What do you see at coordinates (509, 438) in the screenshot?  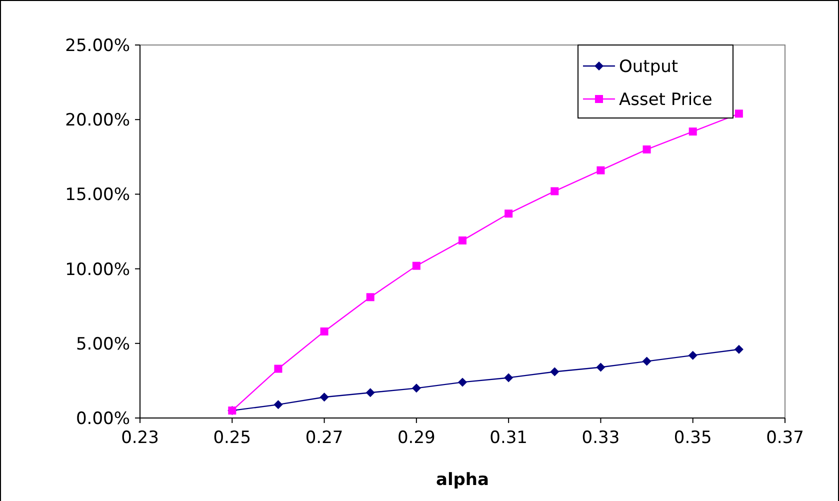 I see `x-tick-label: 0.31` at bounding box center [509, 438].